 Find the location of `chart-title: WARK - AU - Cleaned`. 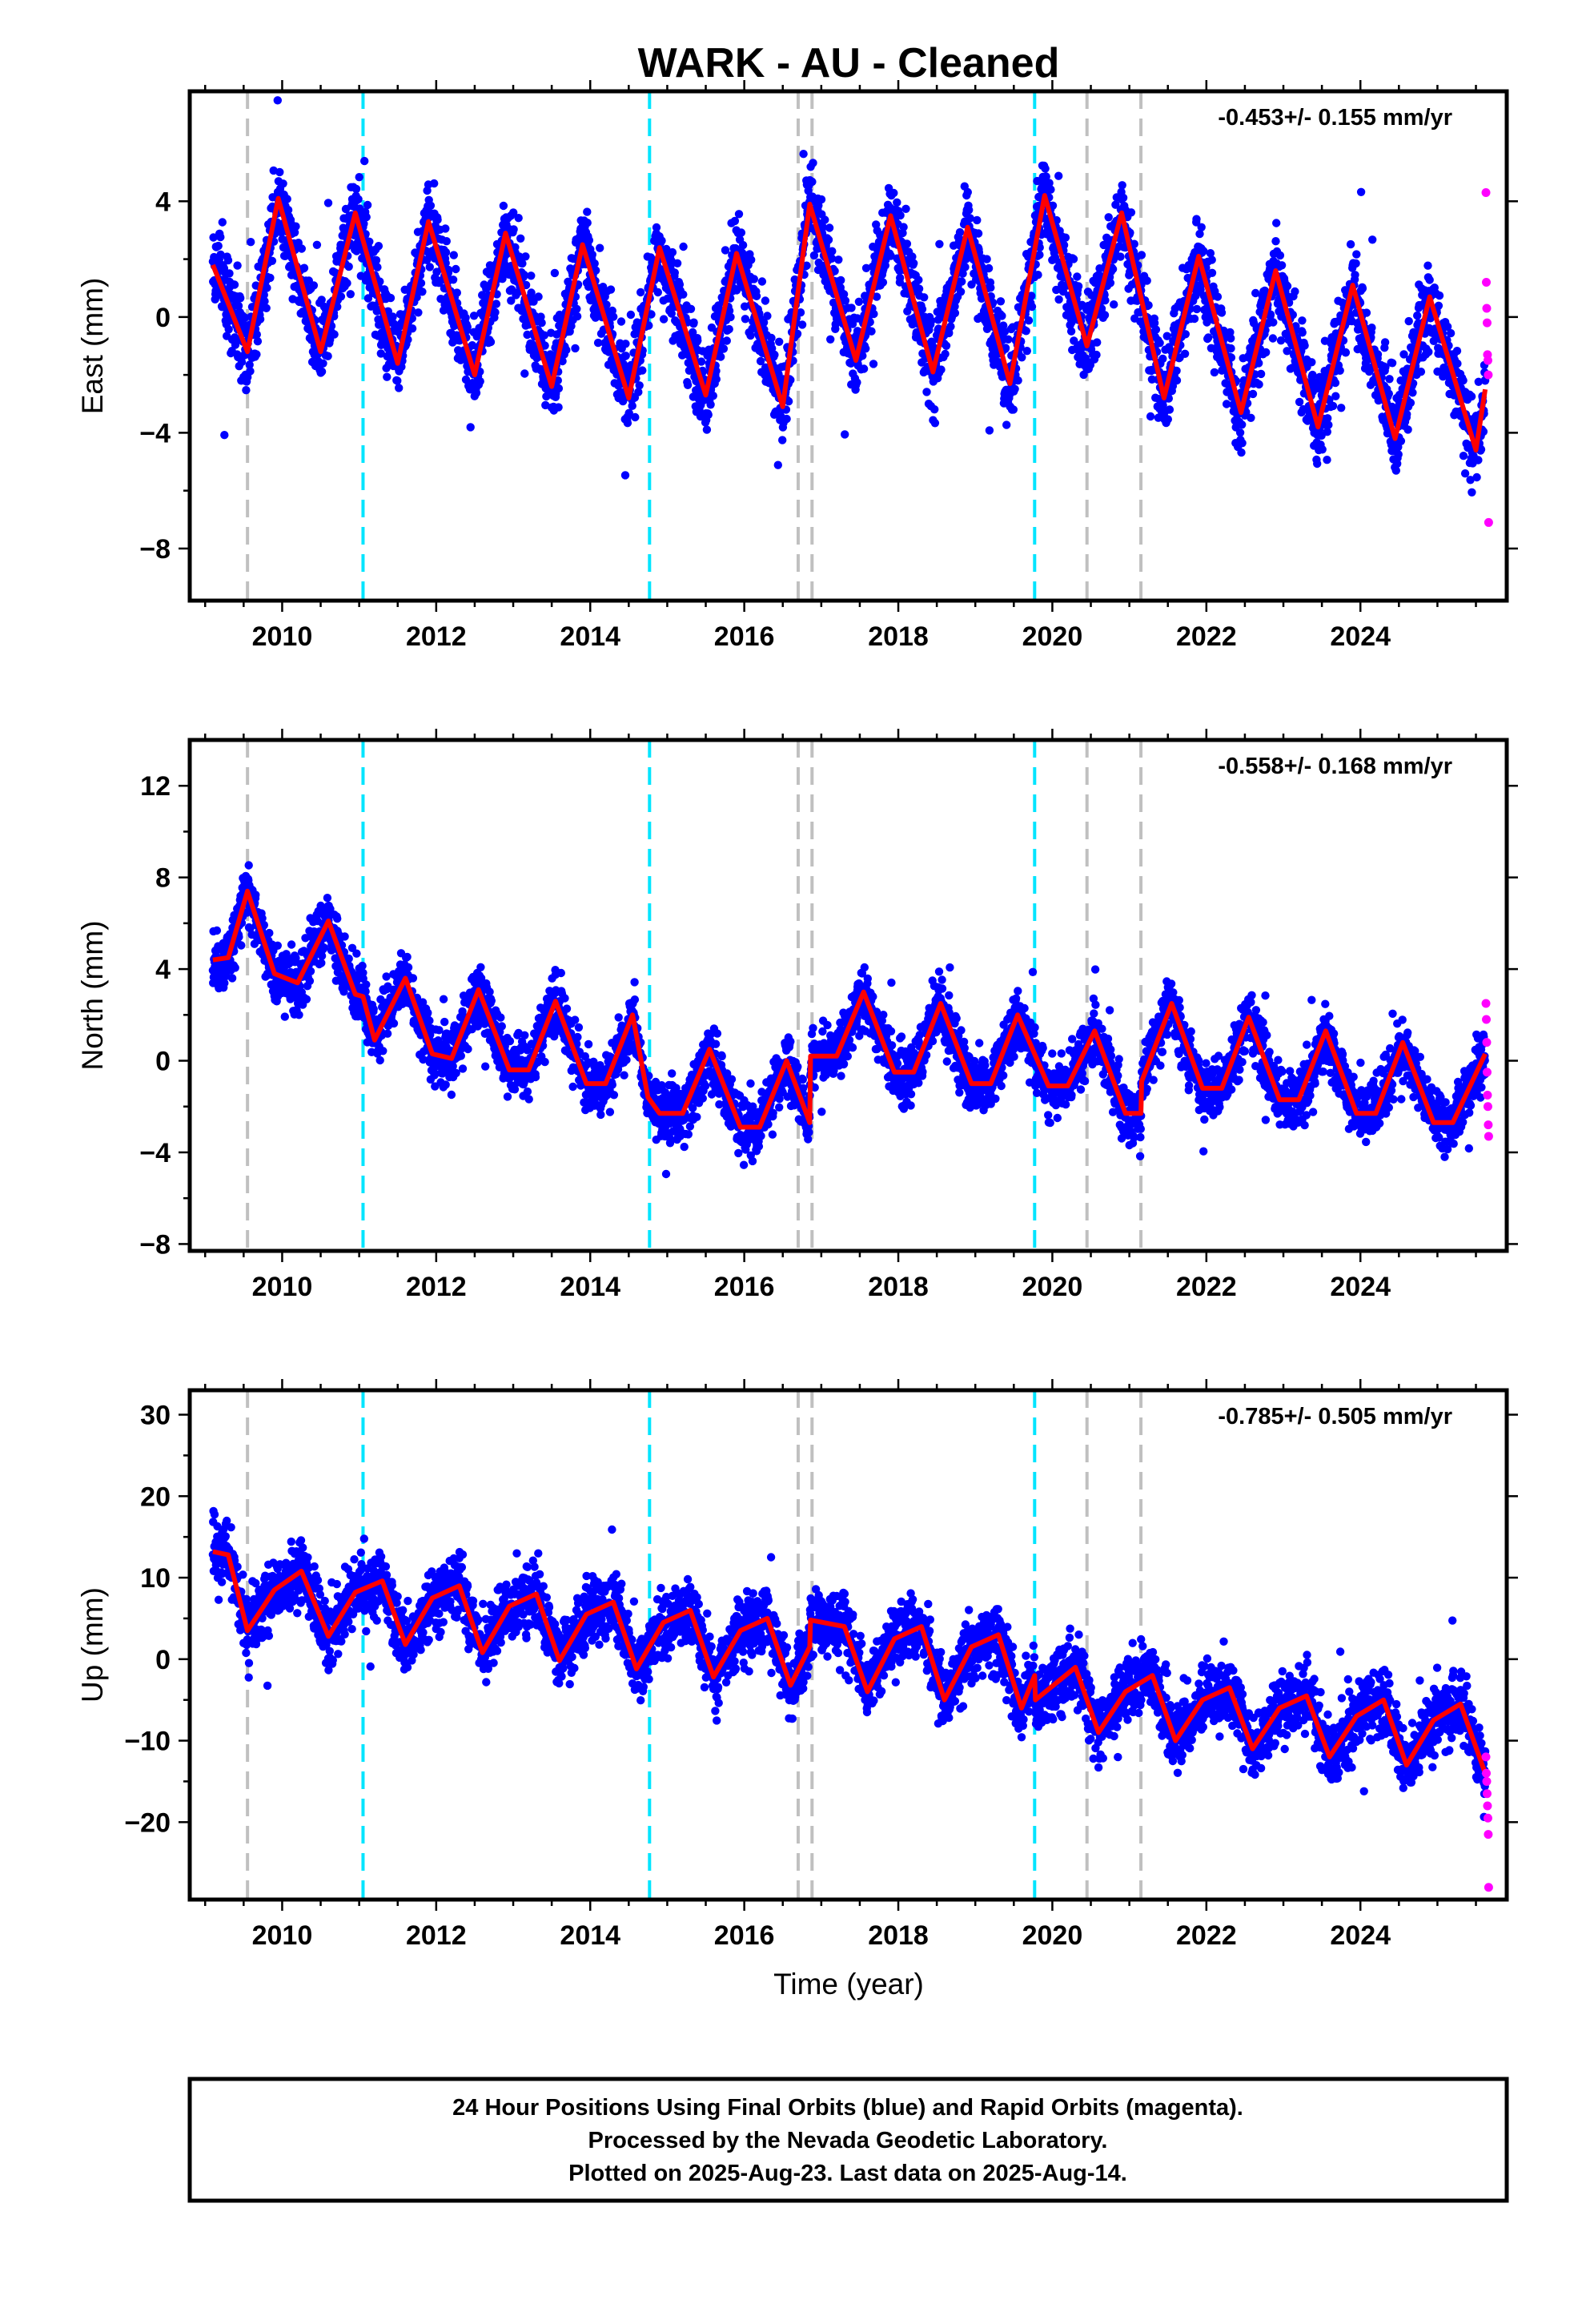

chart-title: WARK - AU - Cleaned is located at coordinates (849, 63).